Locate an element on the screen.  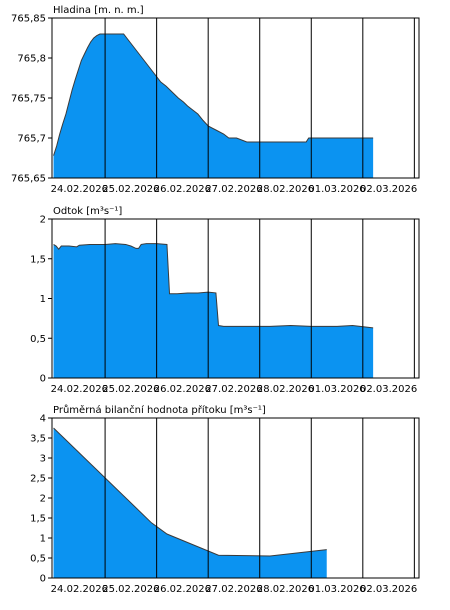
y-tick-label: 4 is located at coordinates (43, 419).